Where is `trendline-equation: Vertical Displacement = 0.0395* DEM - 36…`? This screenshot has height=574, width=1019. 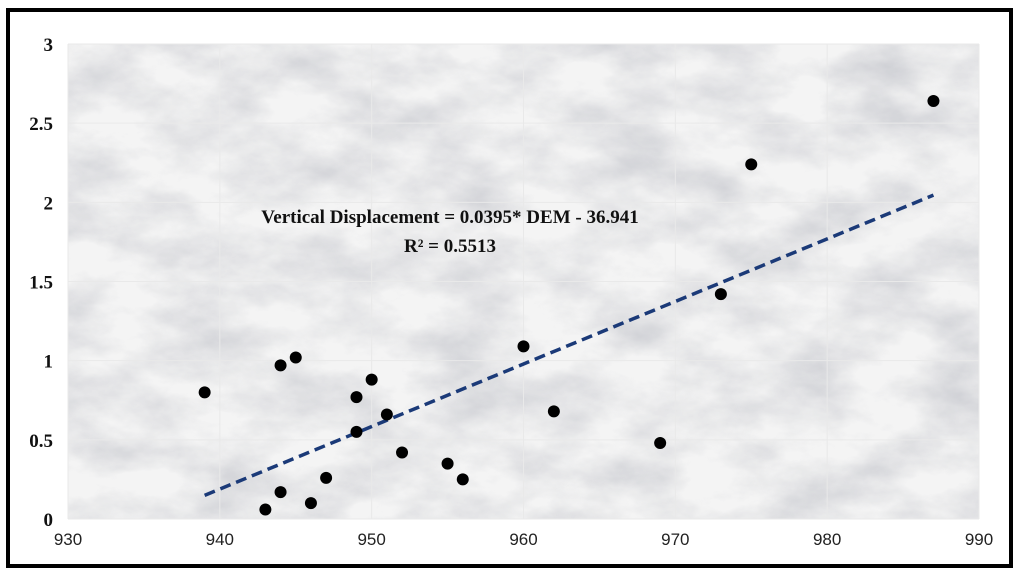
trendline-equation: Vertical Displacement = 0.0395* DEM - 36… is located at coordinates (449, 217).